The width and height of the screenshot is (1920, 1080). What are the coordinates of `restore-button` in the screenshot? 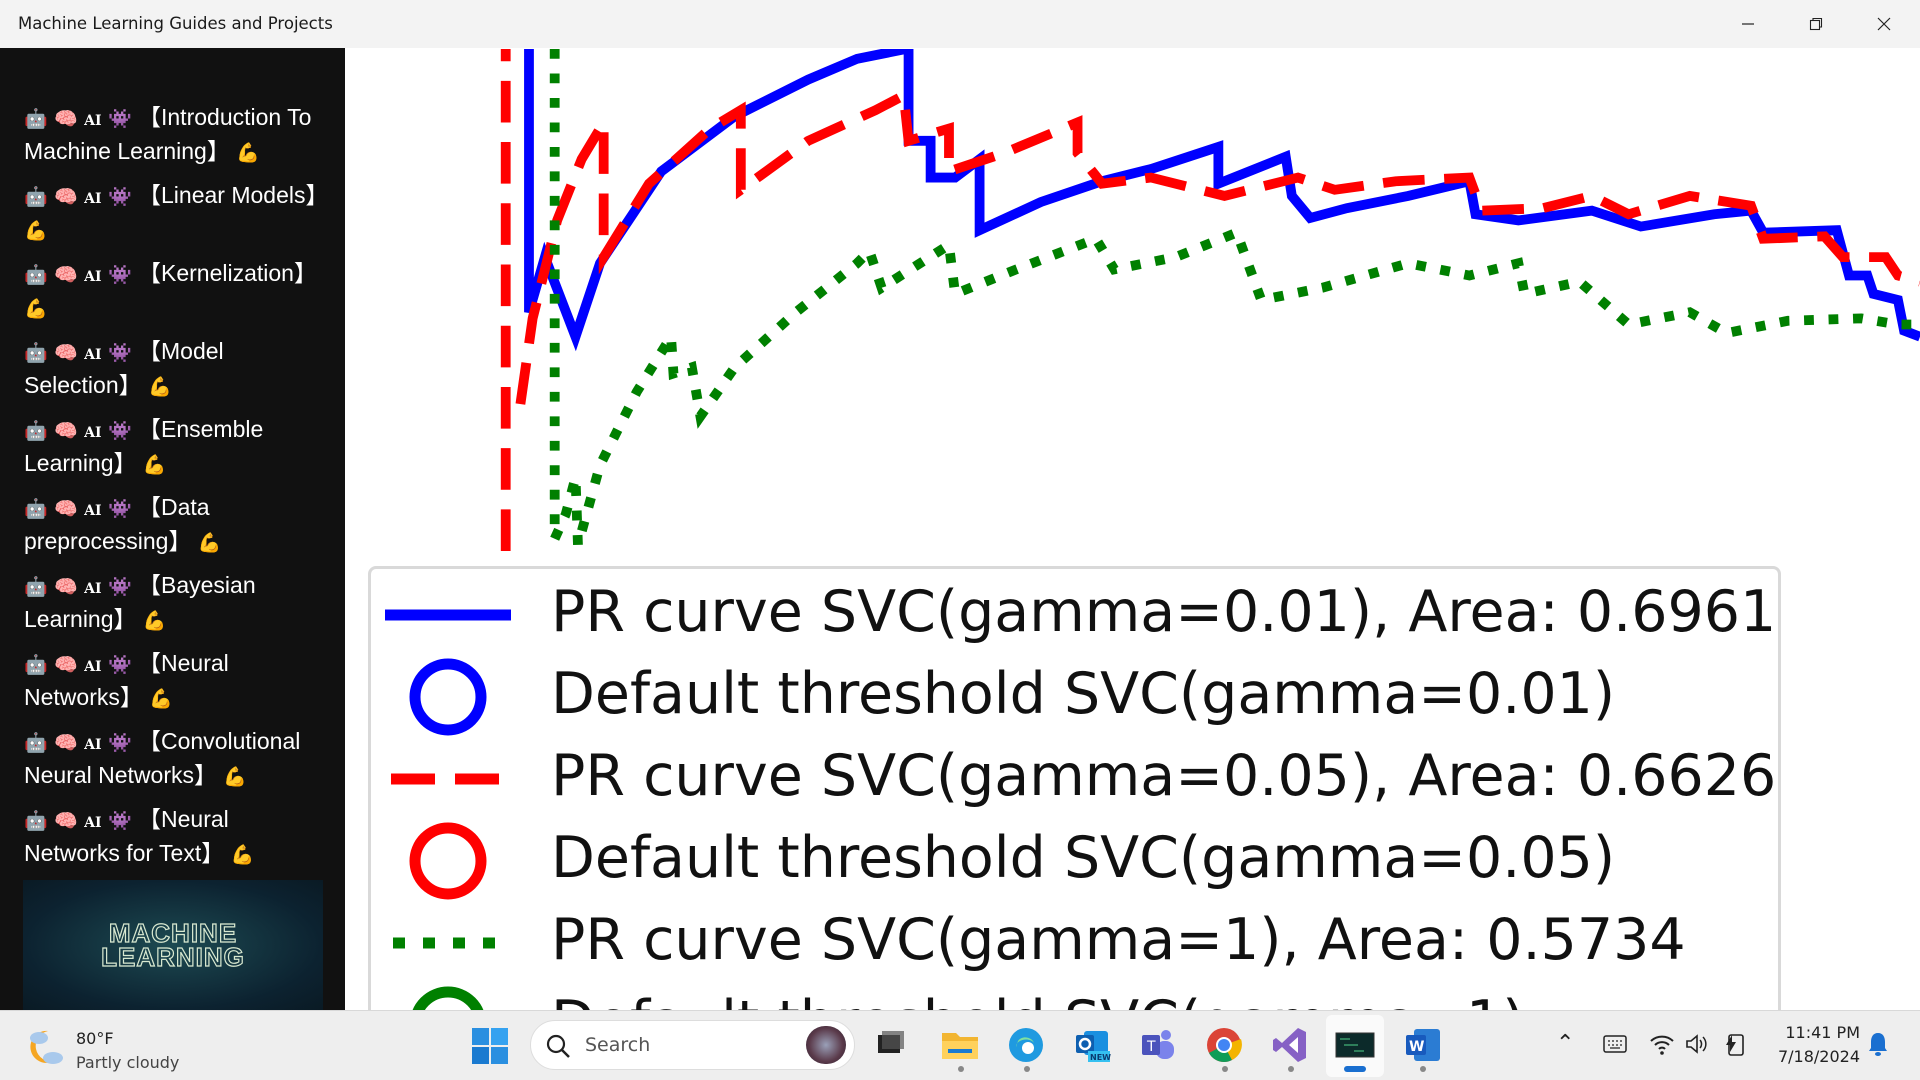 It's located at (1816, 24).